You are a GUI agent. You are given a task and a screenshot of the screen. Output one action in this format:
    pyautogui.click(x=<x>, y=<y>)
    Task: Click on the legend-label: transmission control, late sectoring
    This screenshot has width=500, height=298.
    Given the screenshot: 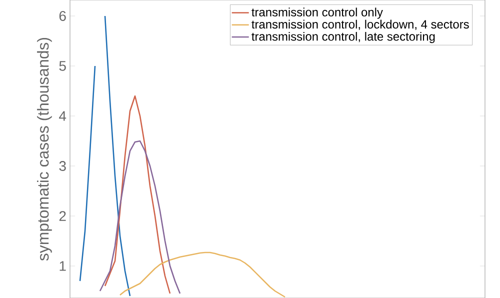 What is the action you would take?
    pyautogui.click(x=343, y=38)
    